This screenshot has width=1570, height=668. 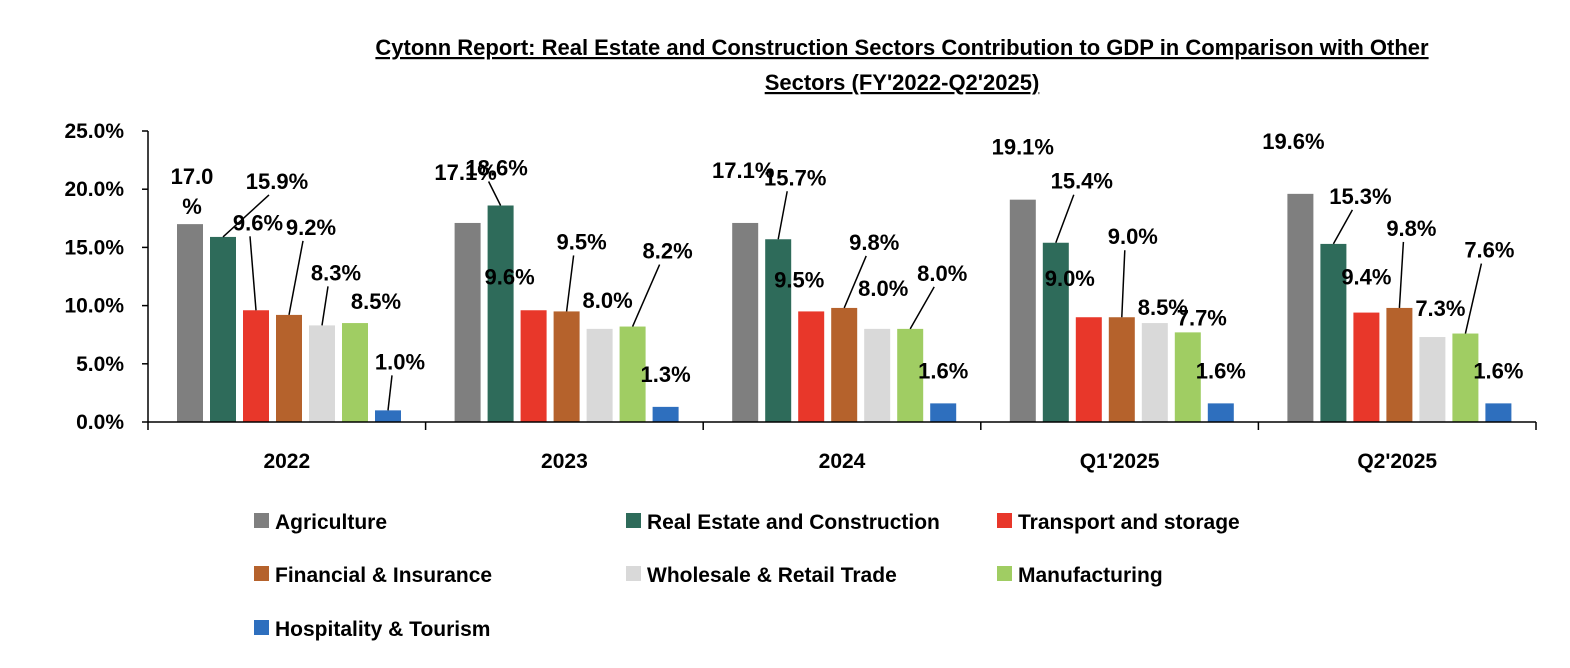 I want to click on bar-wholesale-retail-trade-q2-2025, so click(x=1432, y=379).